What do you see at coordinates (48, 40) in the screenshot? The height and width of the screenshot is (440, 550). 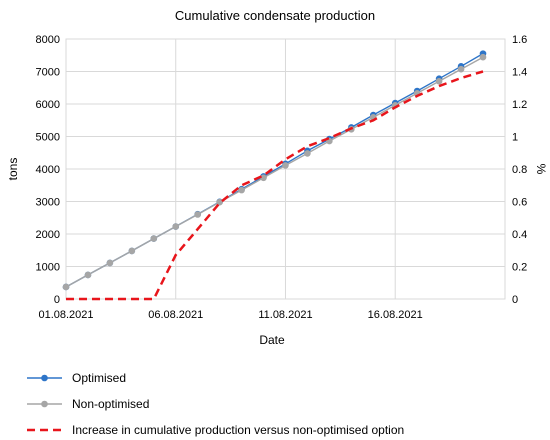 I see `y-tick-label: 8000` at bounding box center [48, 40].